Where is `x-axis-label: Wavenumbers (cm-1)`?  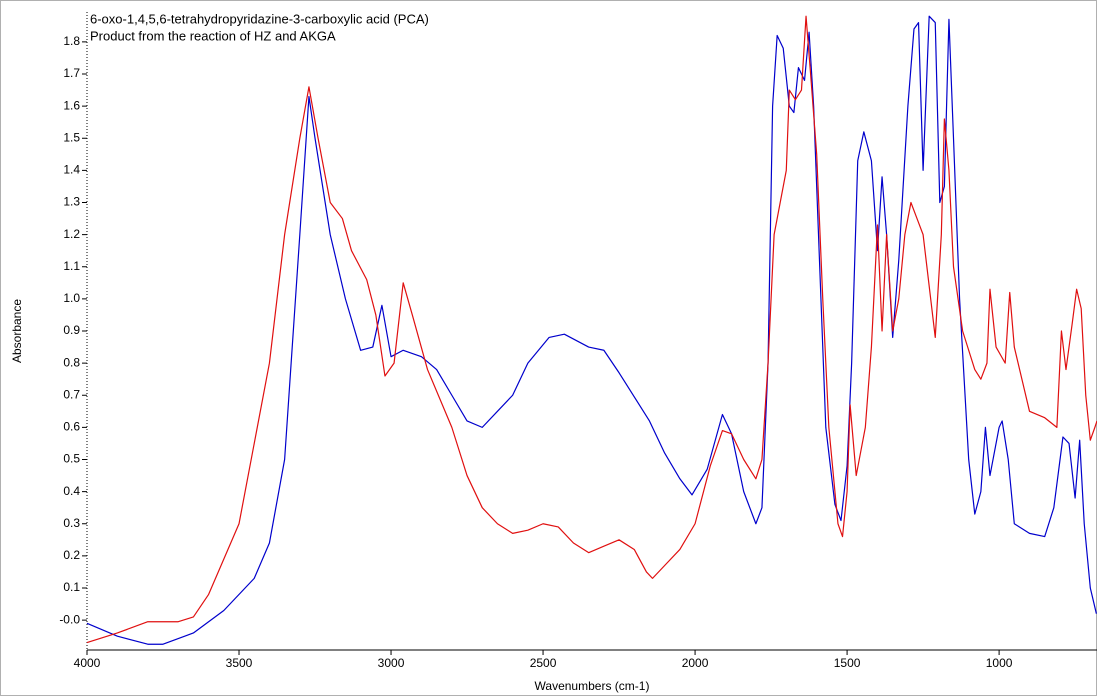 x-axis-label: Wavenumbers (cm-1) is located at coordinates (592, 686).